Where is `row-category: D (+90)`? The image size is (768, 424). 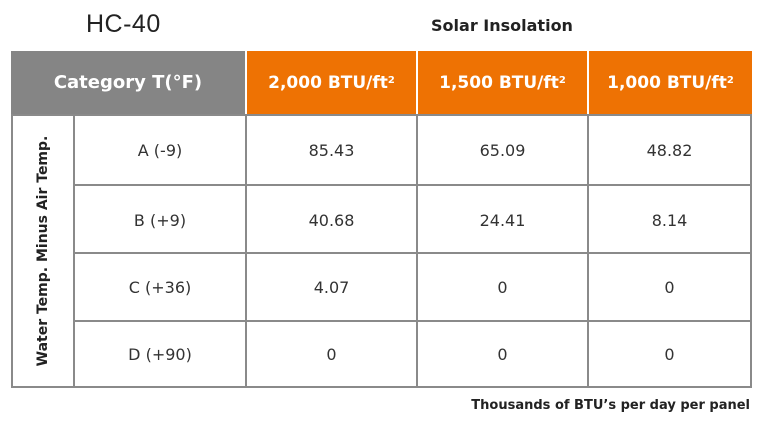
row-category: D (+90) is located at coordinates (161, 354).